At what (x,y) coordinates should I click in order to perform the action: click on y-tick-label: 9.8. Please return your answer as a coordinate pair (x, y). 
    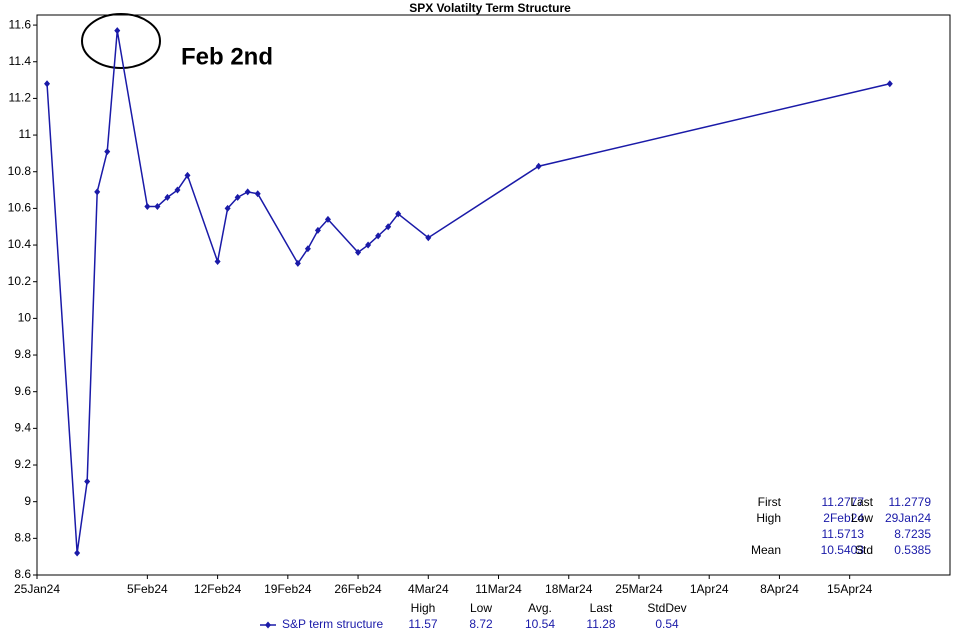
    Looking at the image, I should click on (22, 354).